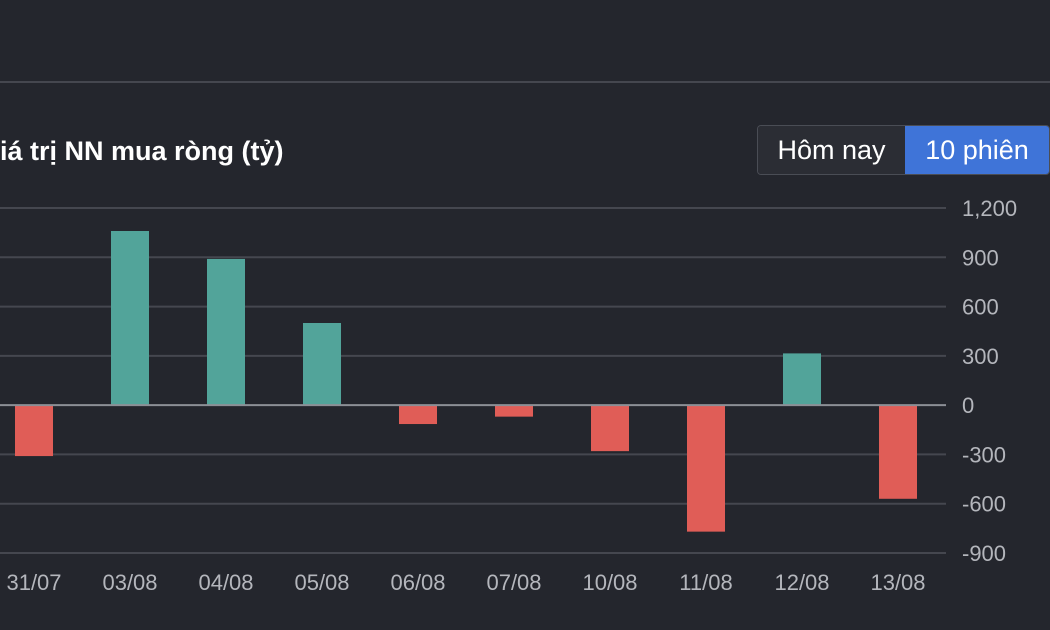 The height and width of the screenshot is (630, 1050). What do you see at coordinates (989, 381) in the screenshot?
I see `y-tick-labels: 1,200 900 600 300 0 -300 -600 -900` at bounding box center [989, 381].